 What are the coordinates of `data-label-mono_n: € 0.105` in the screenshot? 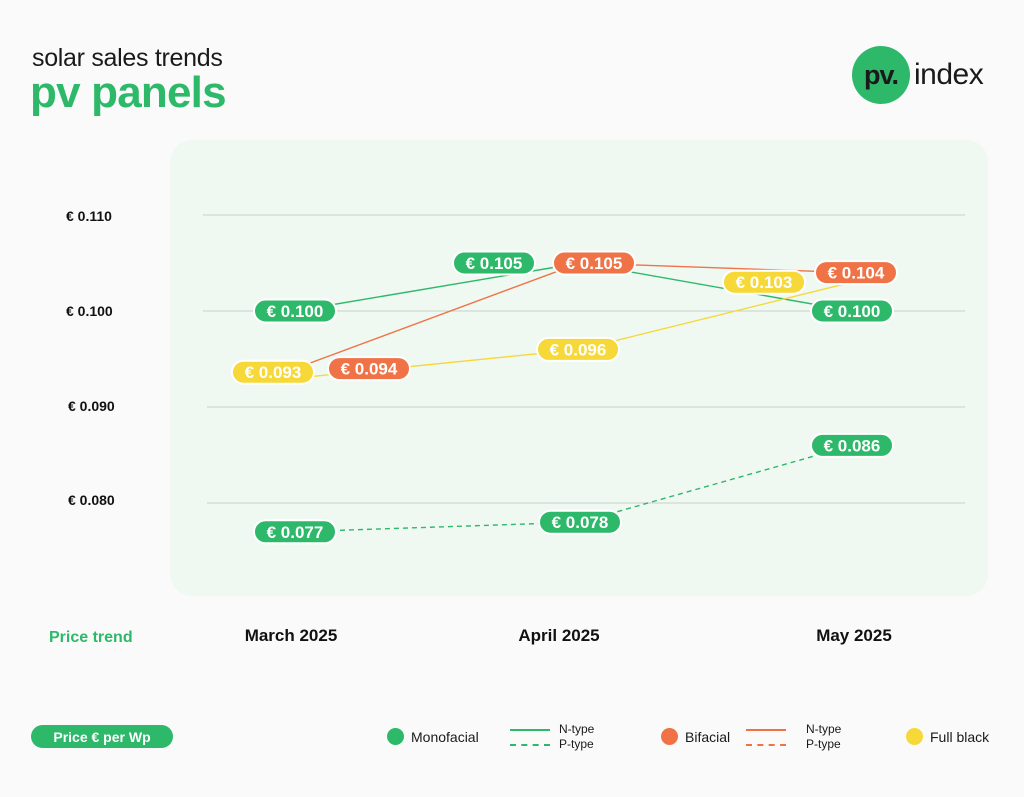 It's located at (494, 263).